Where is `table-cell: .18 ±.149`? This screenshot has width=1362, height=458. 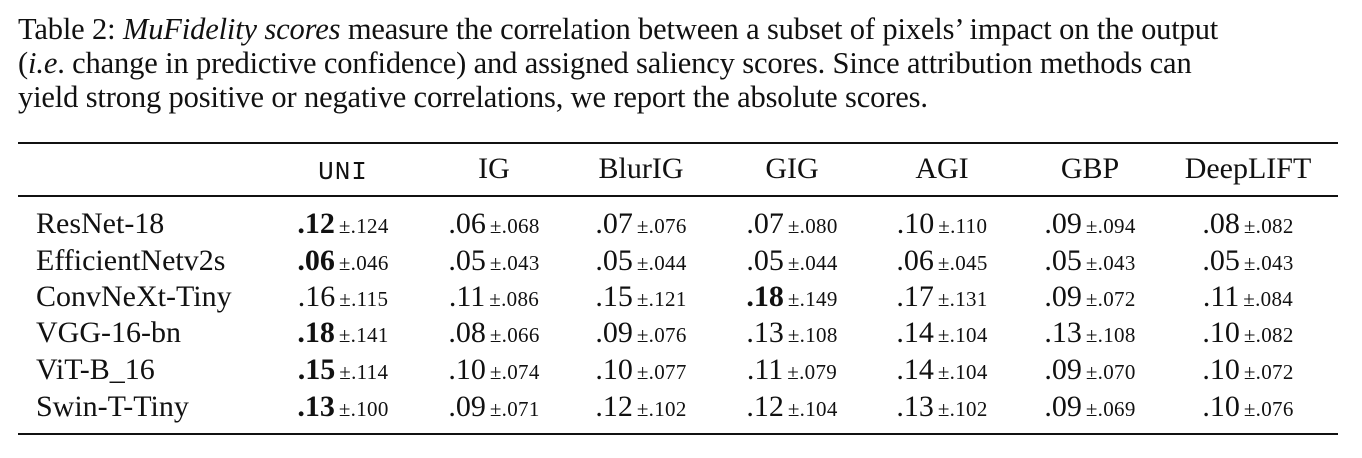
table-cell: .18 ±.149 is located at coordinates (791, 298).